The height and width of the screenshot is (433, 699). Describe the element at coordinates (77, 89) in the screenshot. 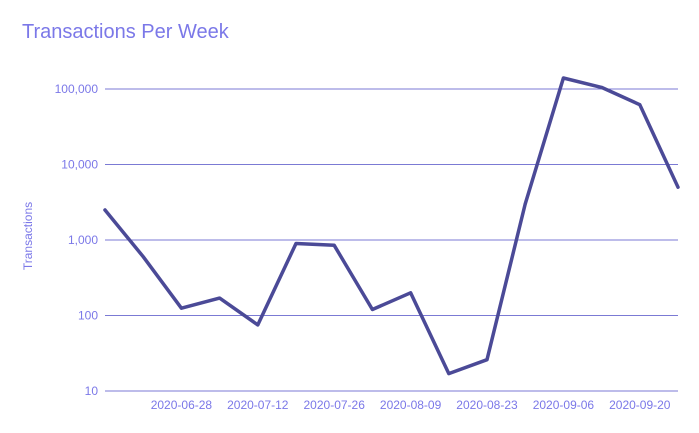

I see `y-tick-label: 100,000` at that location.